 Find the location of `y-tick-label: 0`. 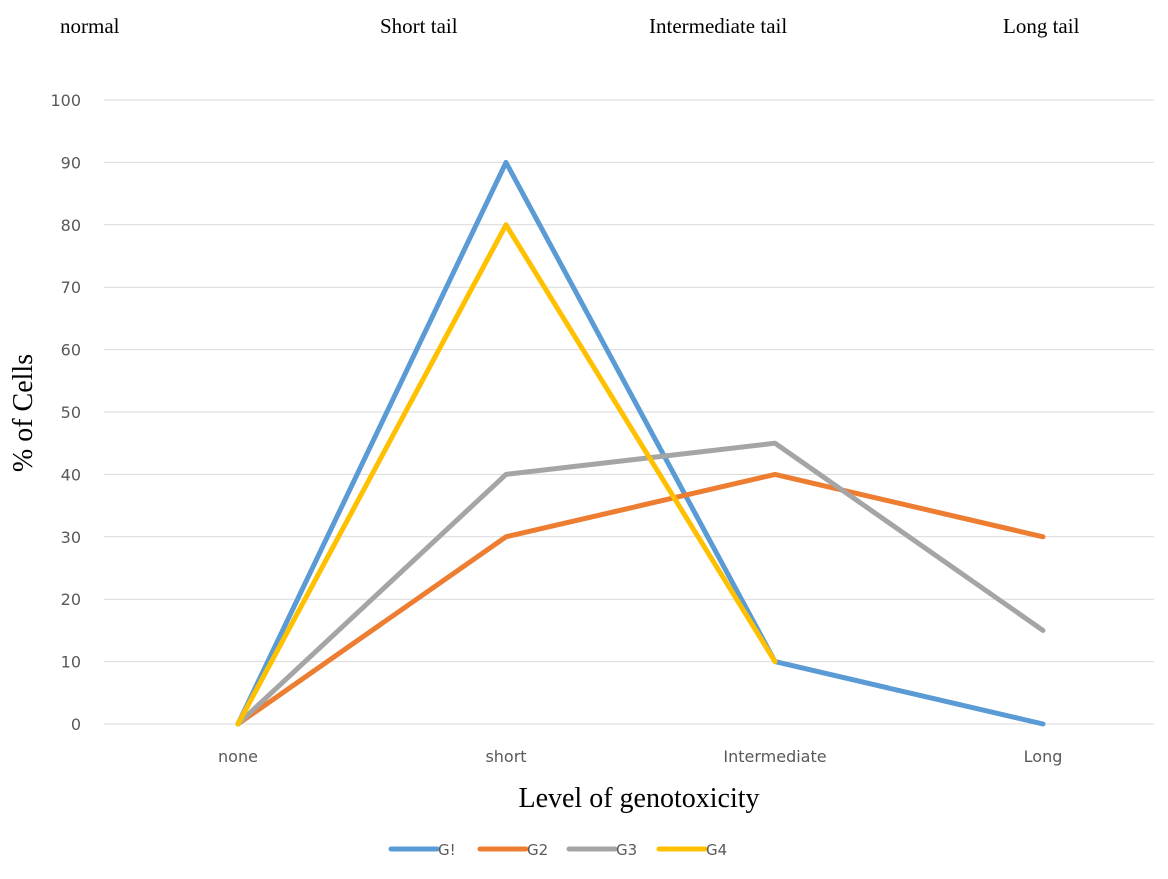

y-tick-label: 0 is located at coordinates (76, 724).